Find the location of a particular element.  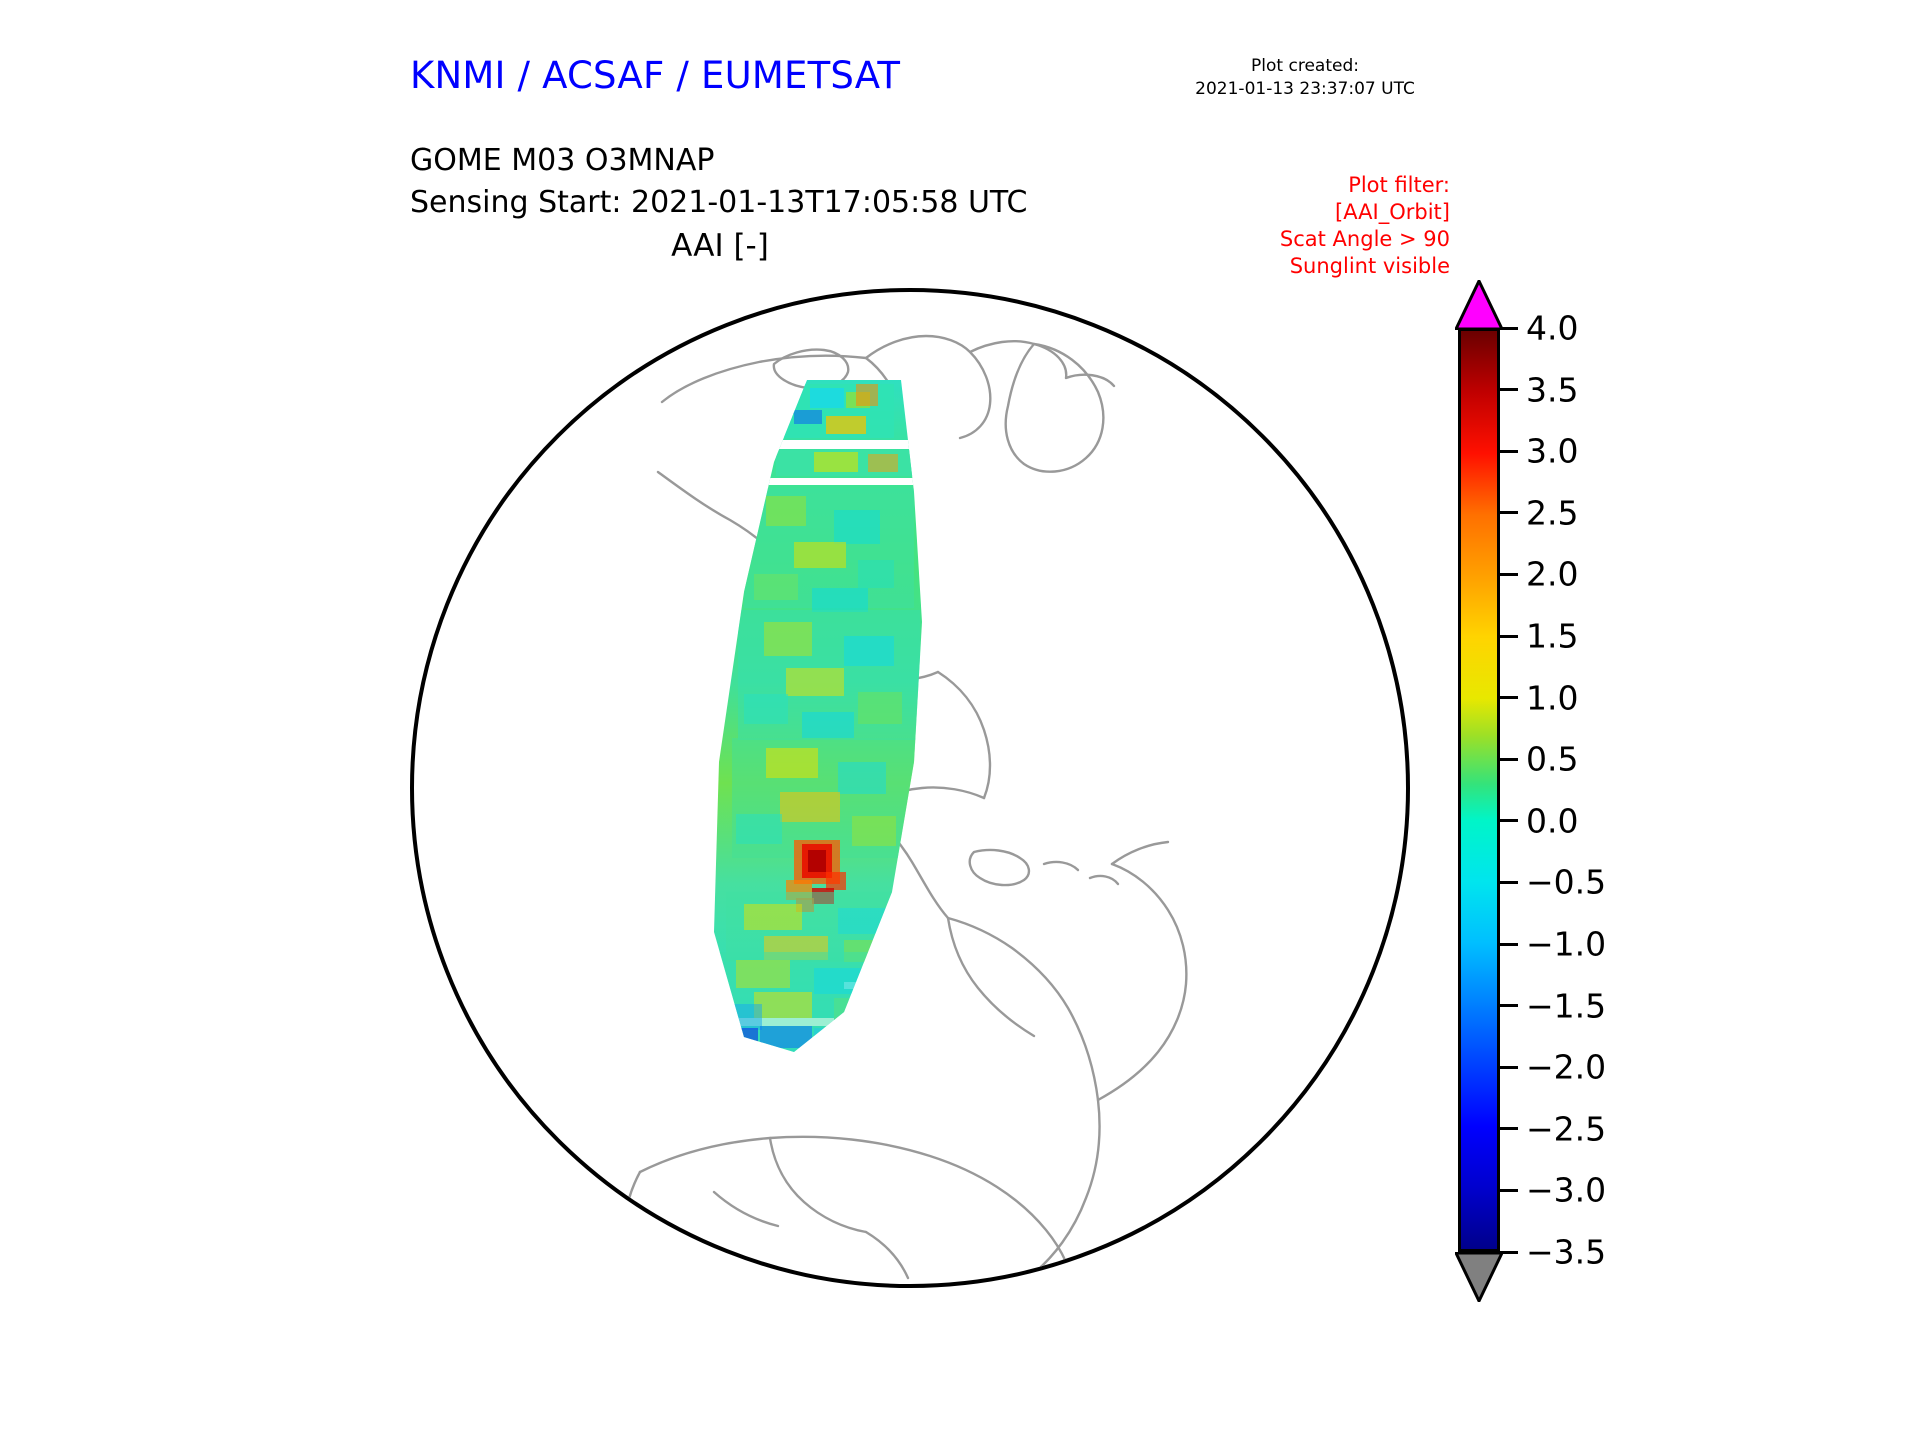

colorbar-tick-label: 2.5 is located at coordinates (1552, 513).